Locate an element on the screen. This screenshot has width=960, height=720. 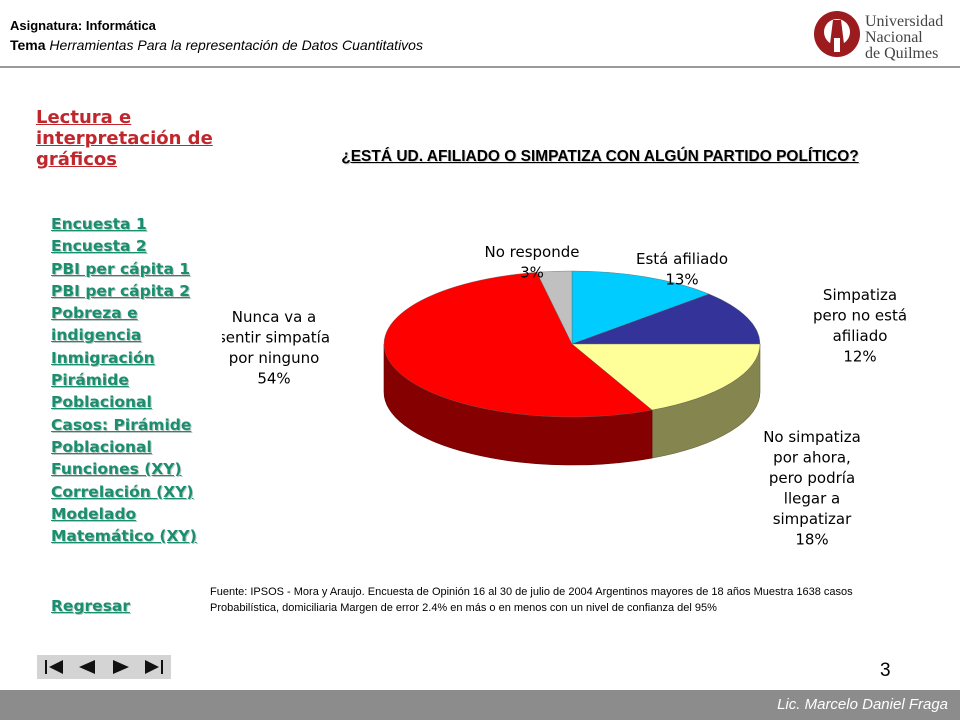
nav-link-piramide: Pirámide Poblacional is located at coordinates (101, 391).